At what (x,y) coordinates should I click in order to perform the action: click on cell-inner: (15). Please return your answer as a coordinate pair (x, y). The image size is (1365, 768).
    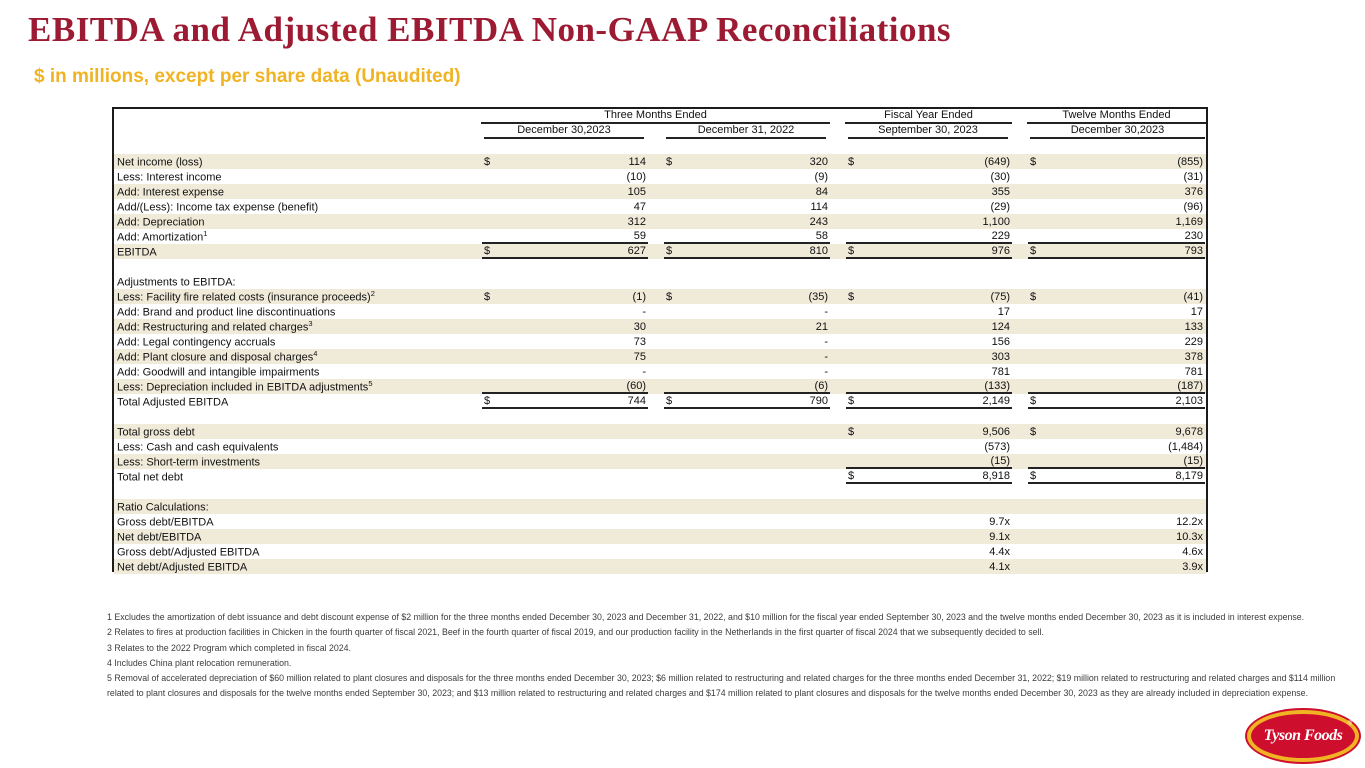
    Looking at the image, I should click on (1116, 461).